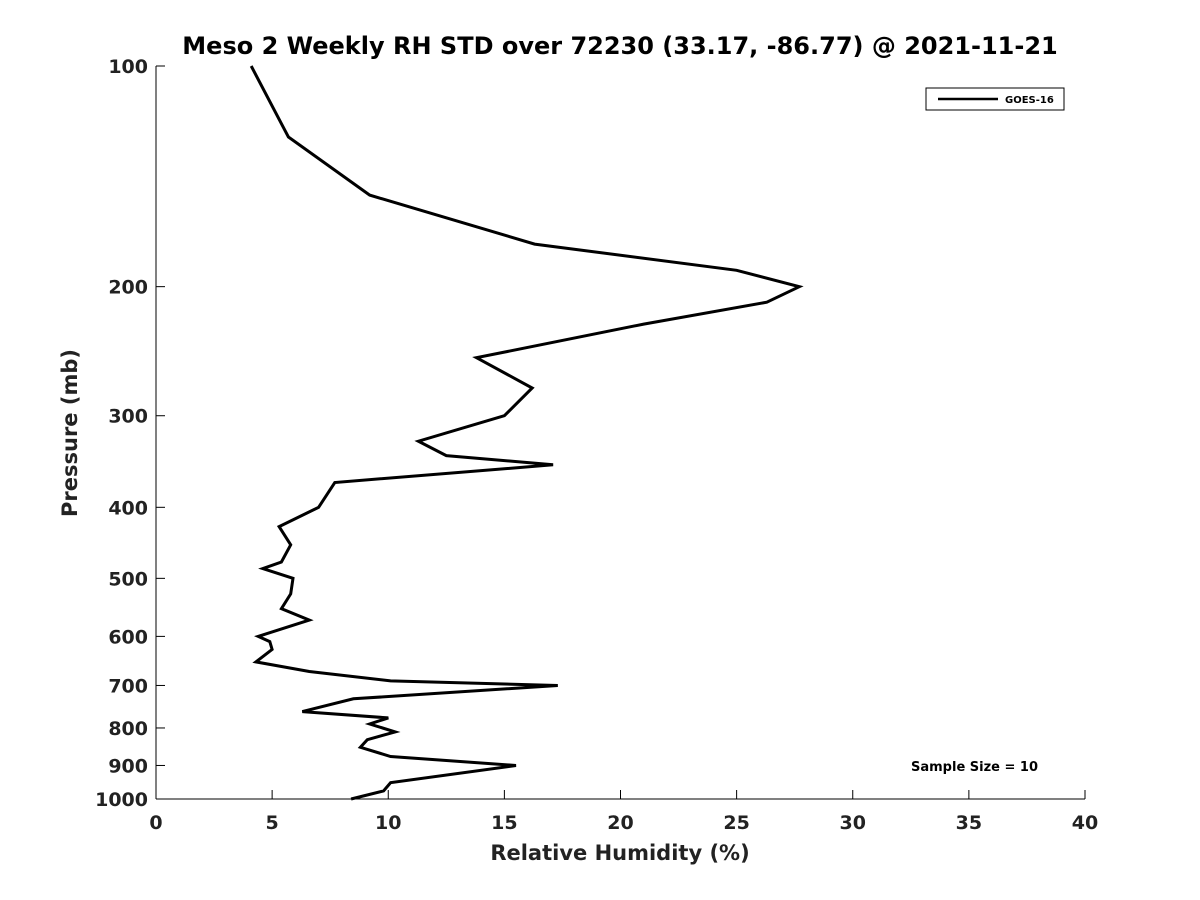 This screenshot has height=900, width=1200. What do you see at coordinates (388, 823) in the screenshot?
I see `x-tick-label: 10` at bounding box center [388, 823].